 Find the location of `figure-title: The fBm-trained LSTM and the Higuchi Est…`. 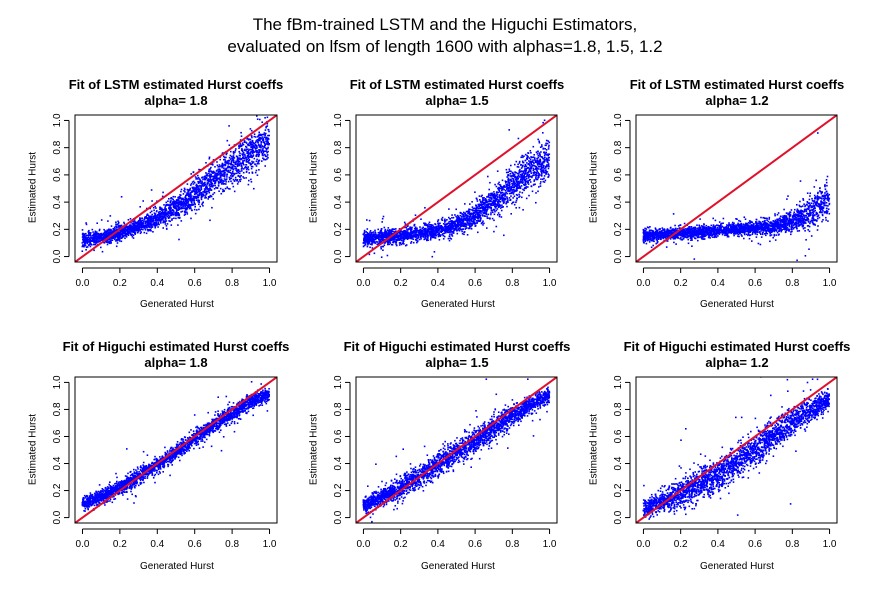

figure-title: The fBm-trained LSTM and the Higuchi Est… is located at coordinates (445, 36).